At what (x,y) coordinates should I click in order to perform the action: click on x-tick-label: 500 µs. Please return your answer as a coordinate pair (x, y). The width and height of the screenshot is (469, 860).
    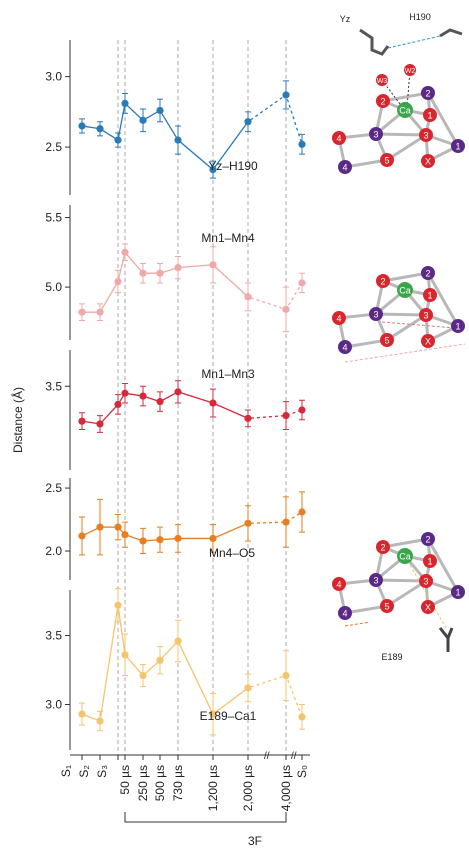
    Looking at the image, I should click on (160, 783).